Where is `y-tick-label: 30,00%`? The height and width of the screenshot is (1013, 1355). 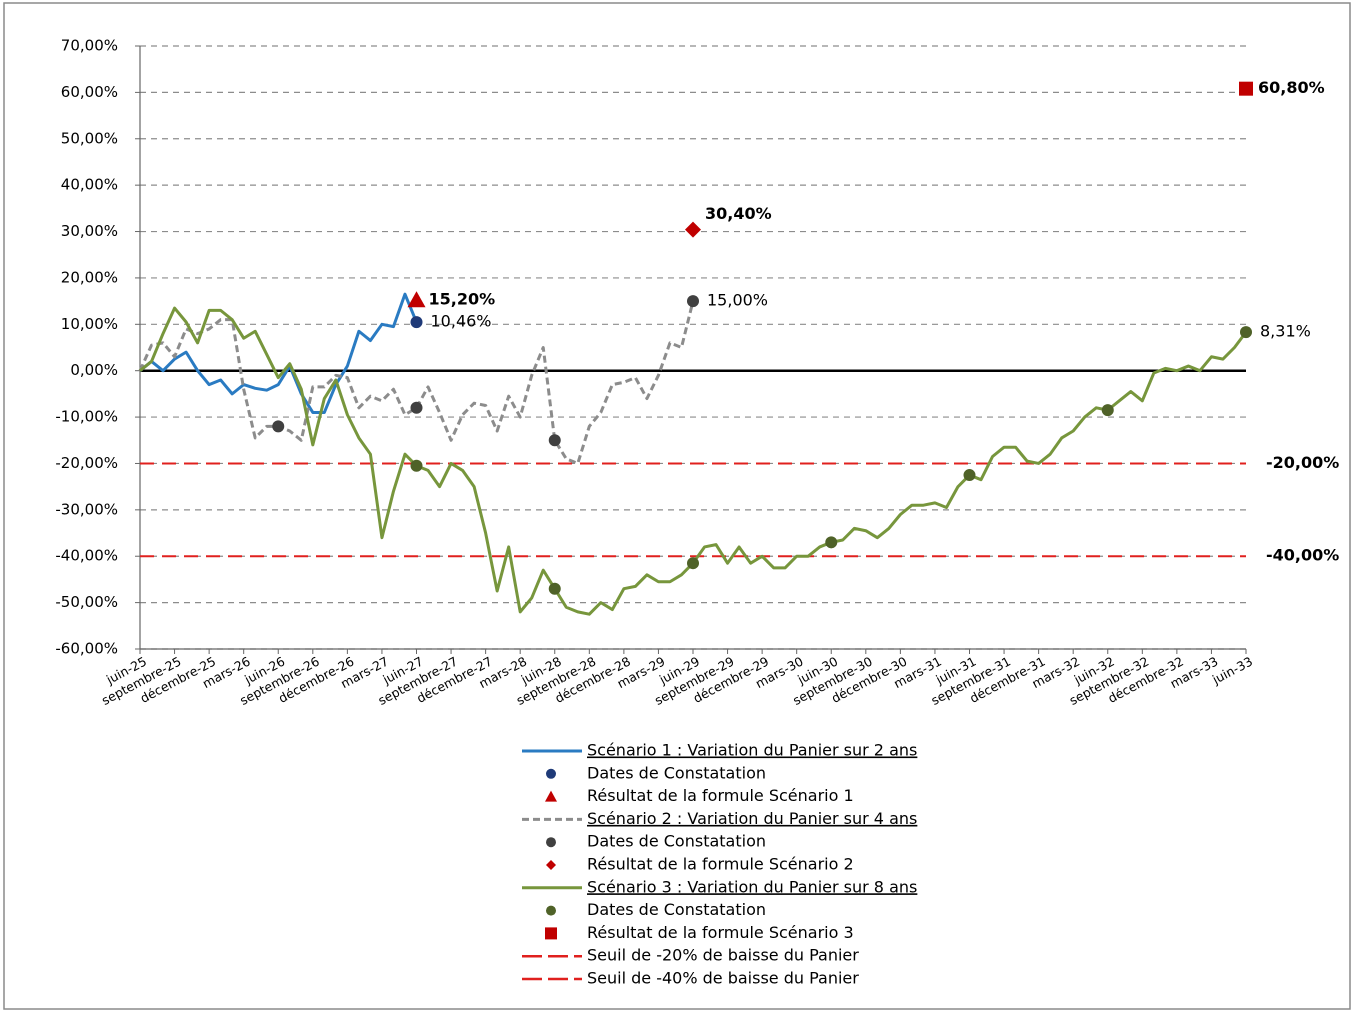 y-tick-label: 30,00% is located at coordinates (89, 231).